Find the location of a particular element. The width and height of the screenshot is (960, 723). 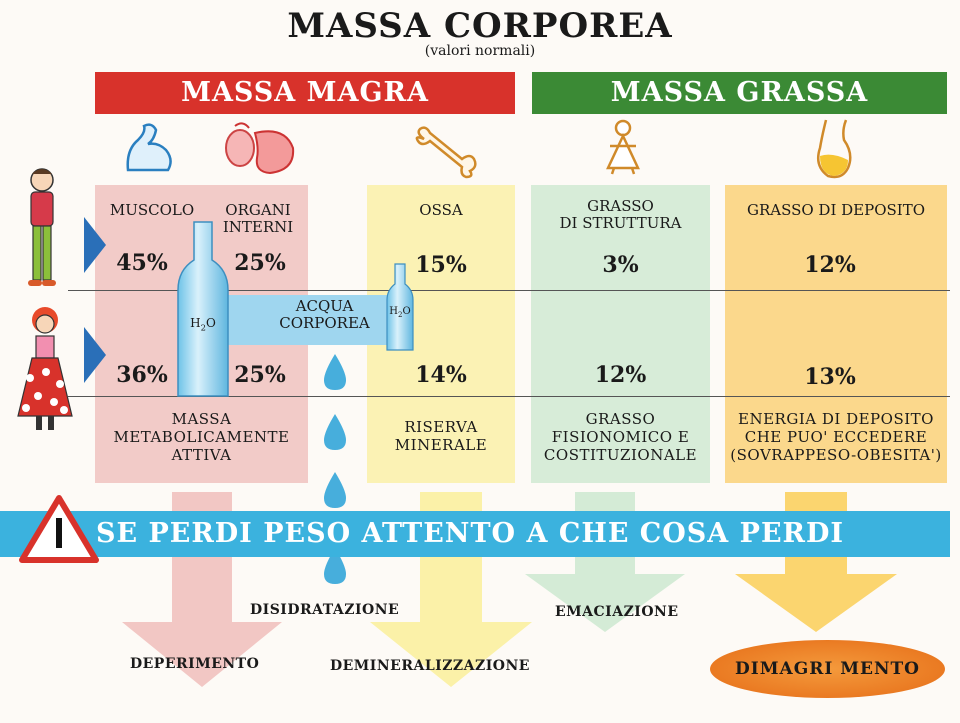

divider-values-descriptions is located at coordinates (509, 396).